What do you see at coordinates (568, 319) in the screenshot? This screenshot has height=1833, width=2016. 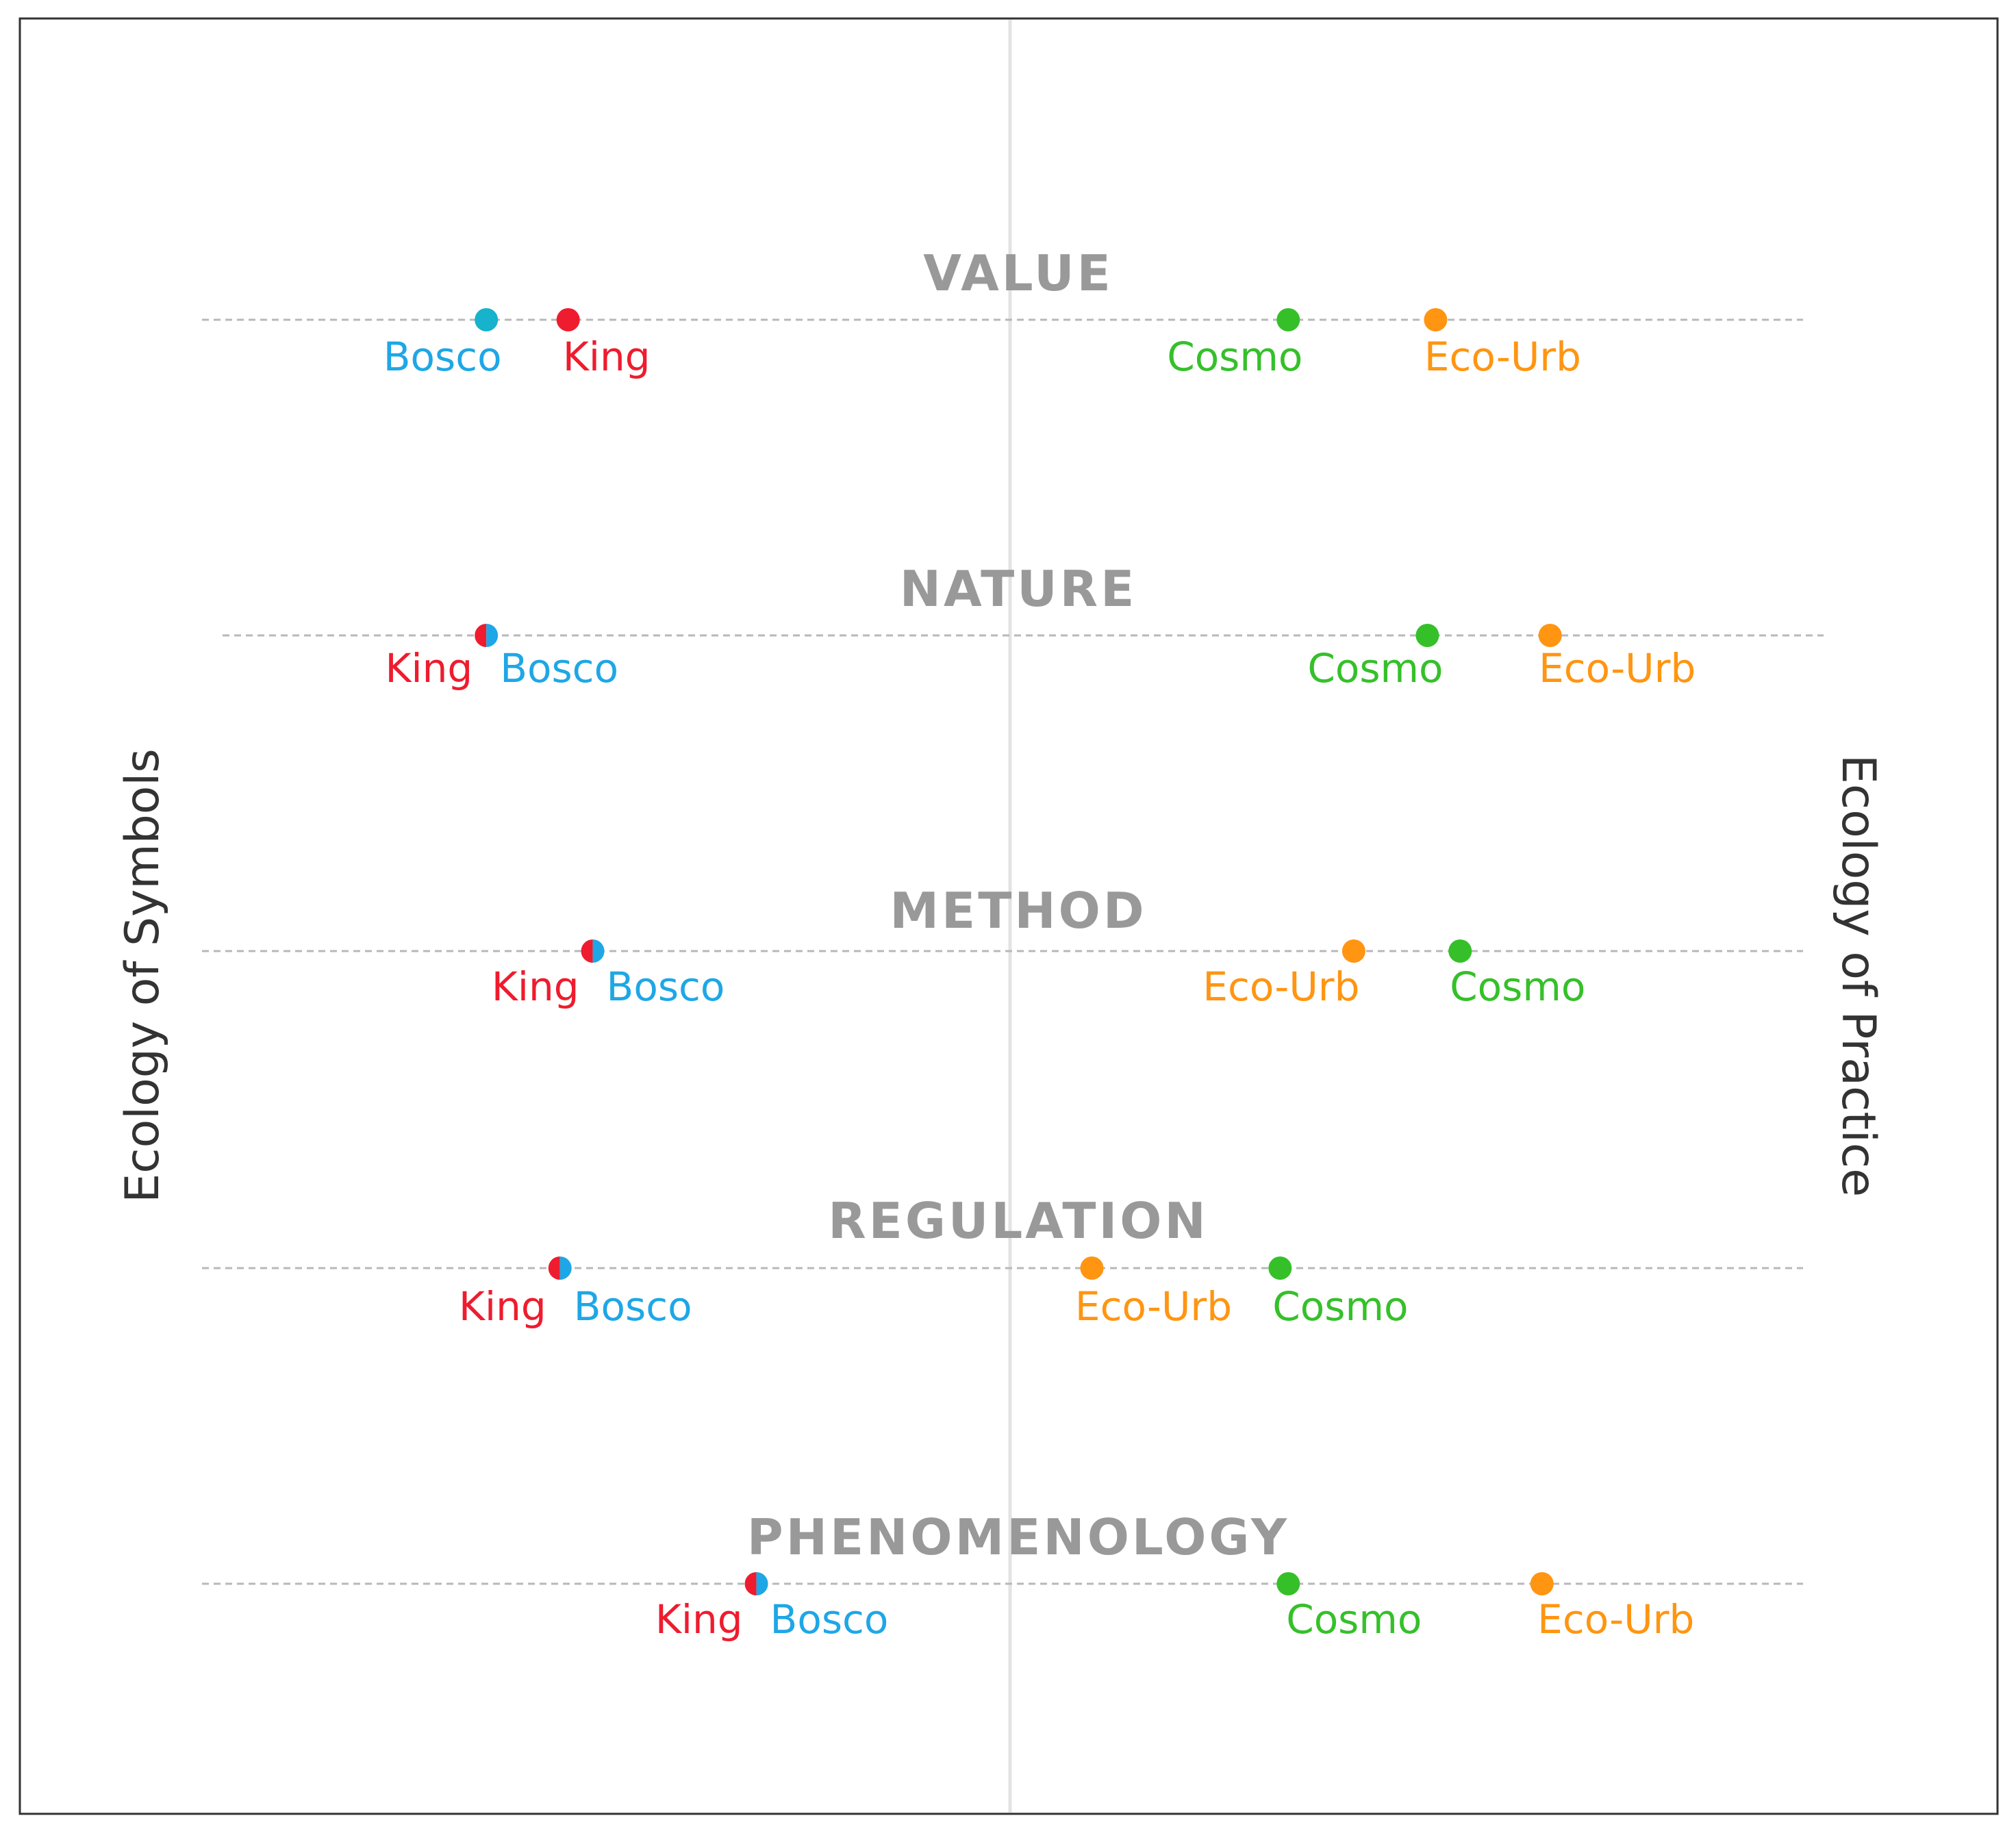 I see `dot-king` at bounding box center [568, 319].